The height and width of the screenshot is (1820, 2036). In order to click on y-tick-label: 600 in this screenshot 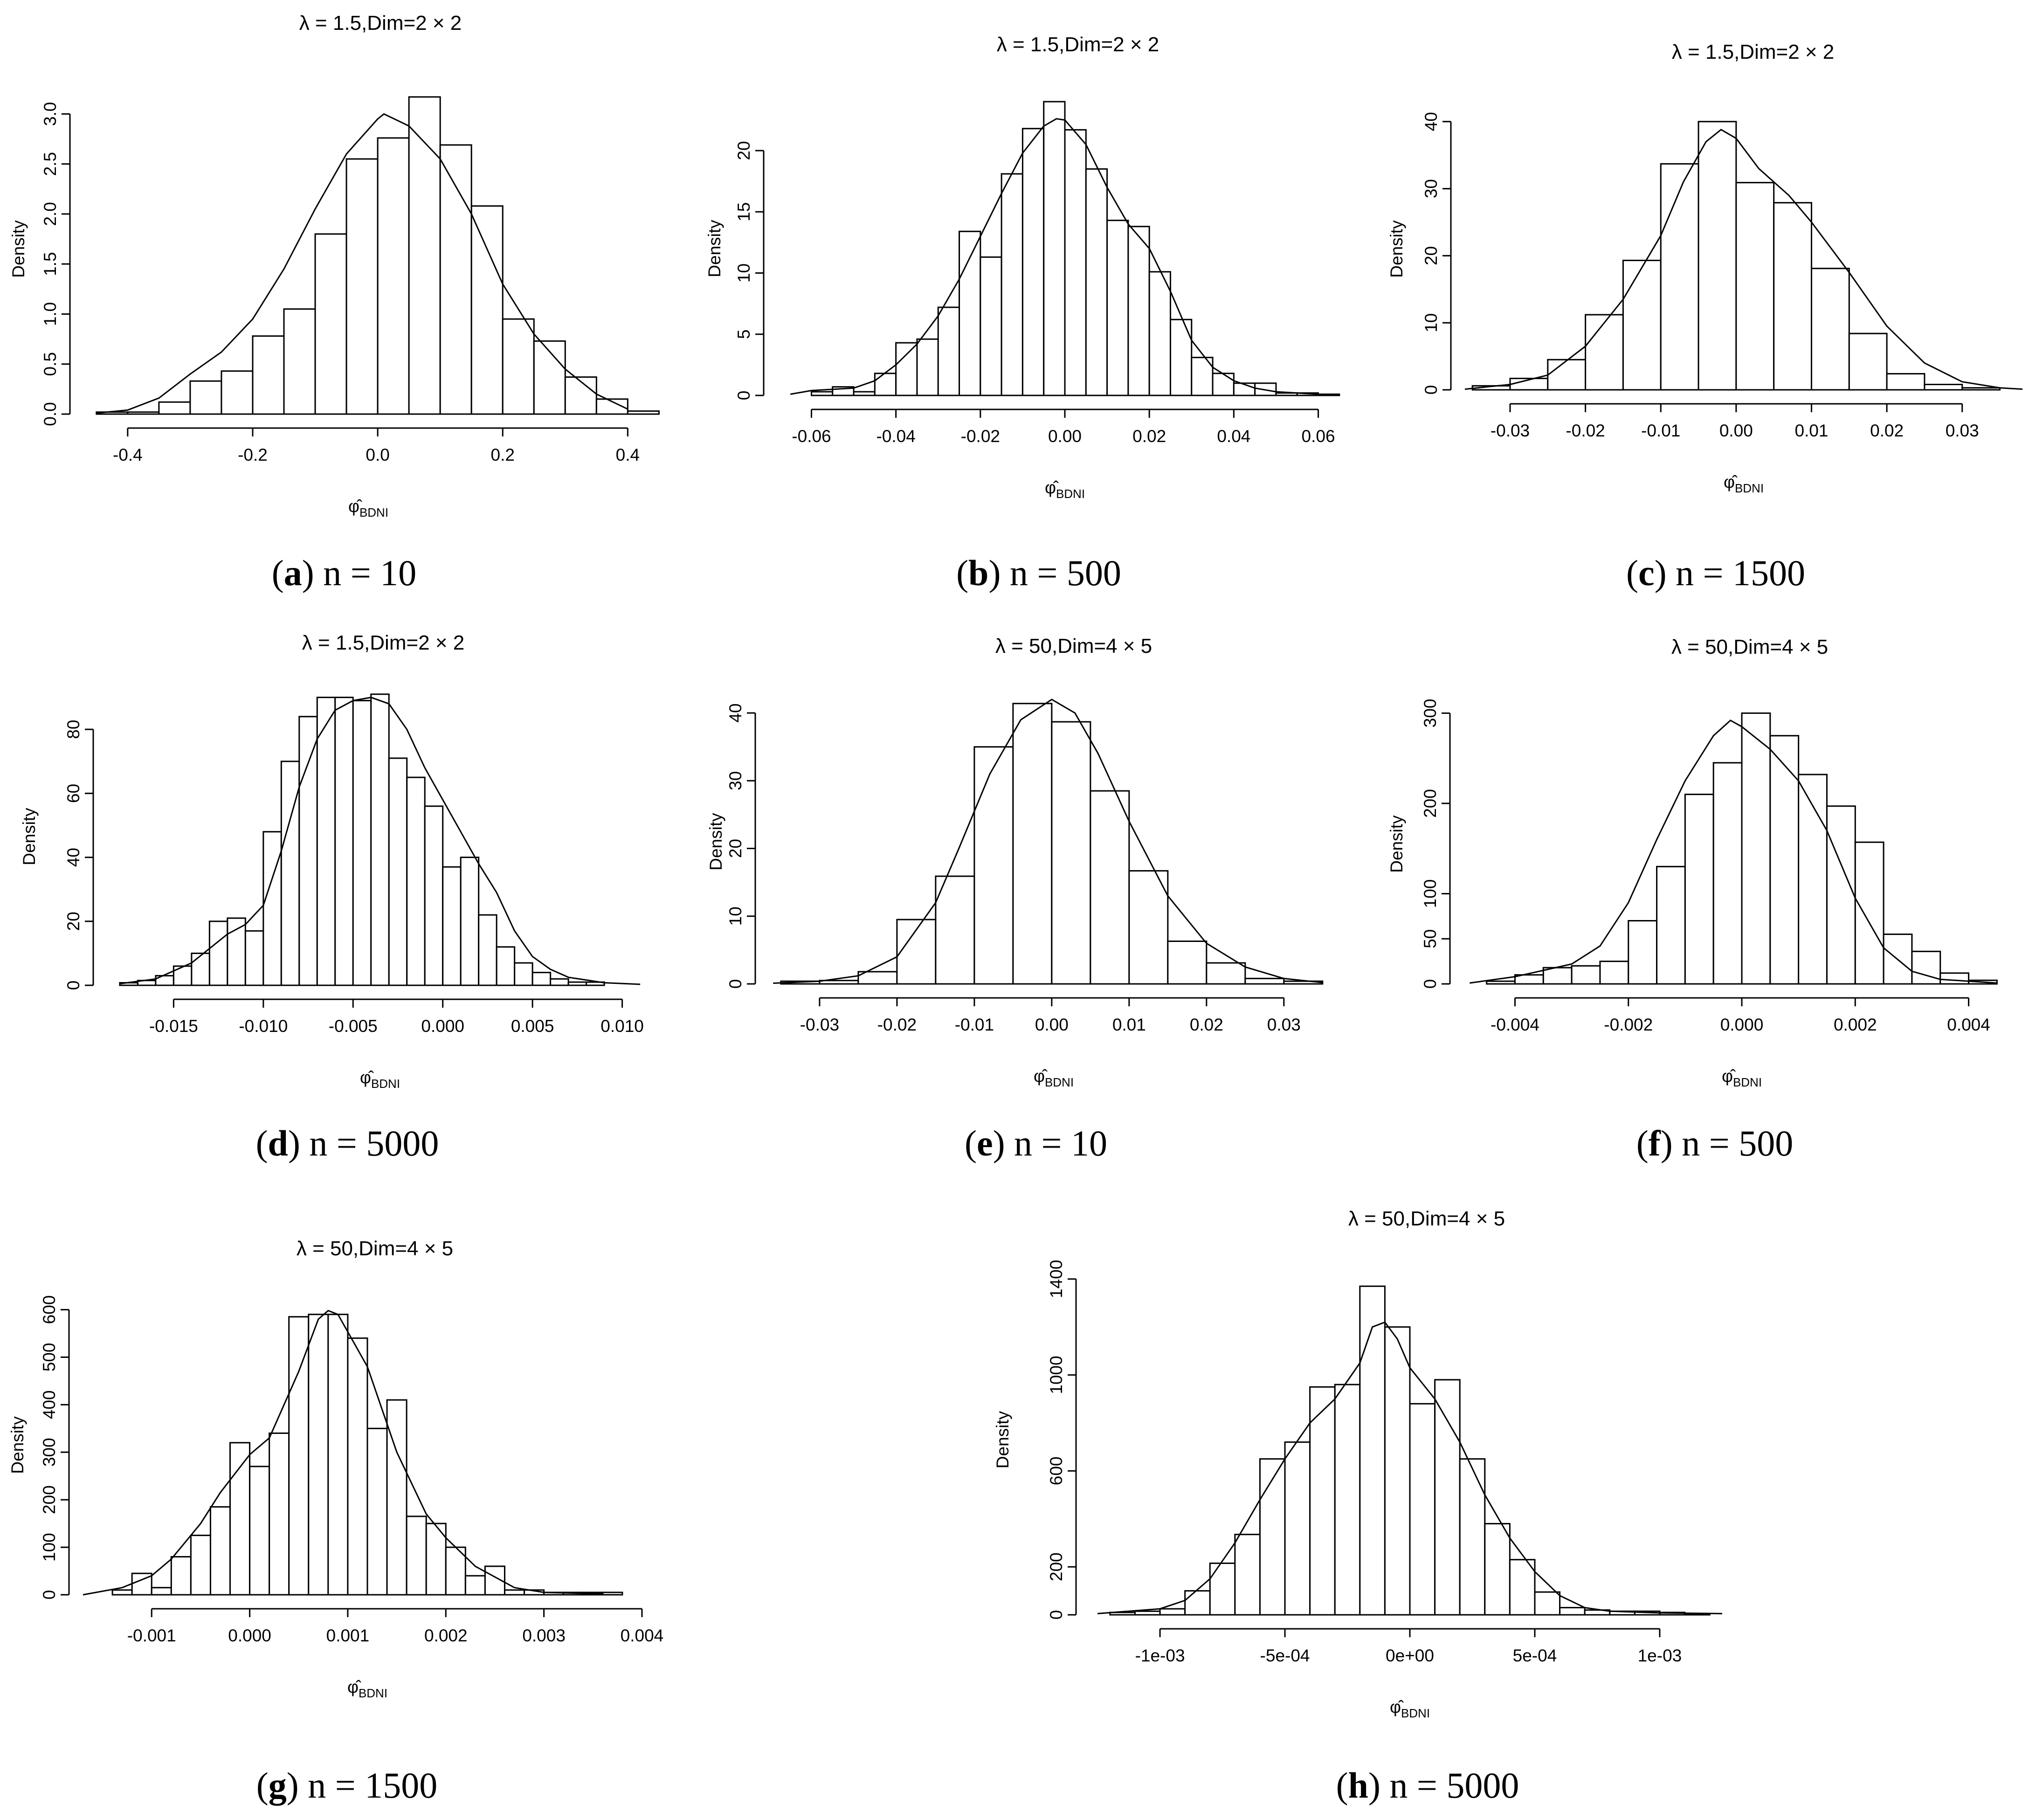, I will do `click(1056, 1471)`.